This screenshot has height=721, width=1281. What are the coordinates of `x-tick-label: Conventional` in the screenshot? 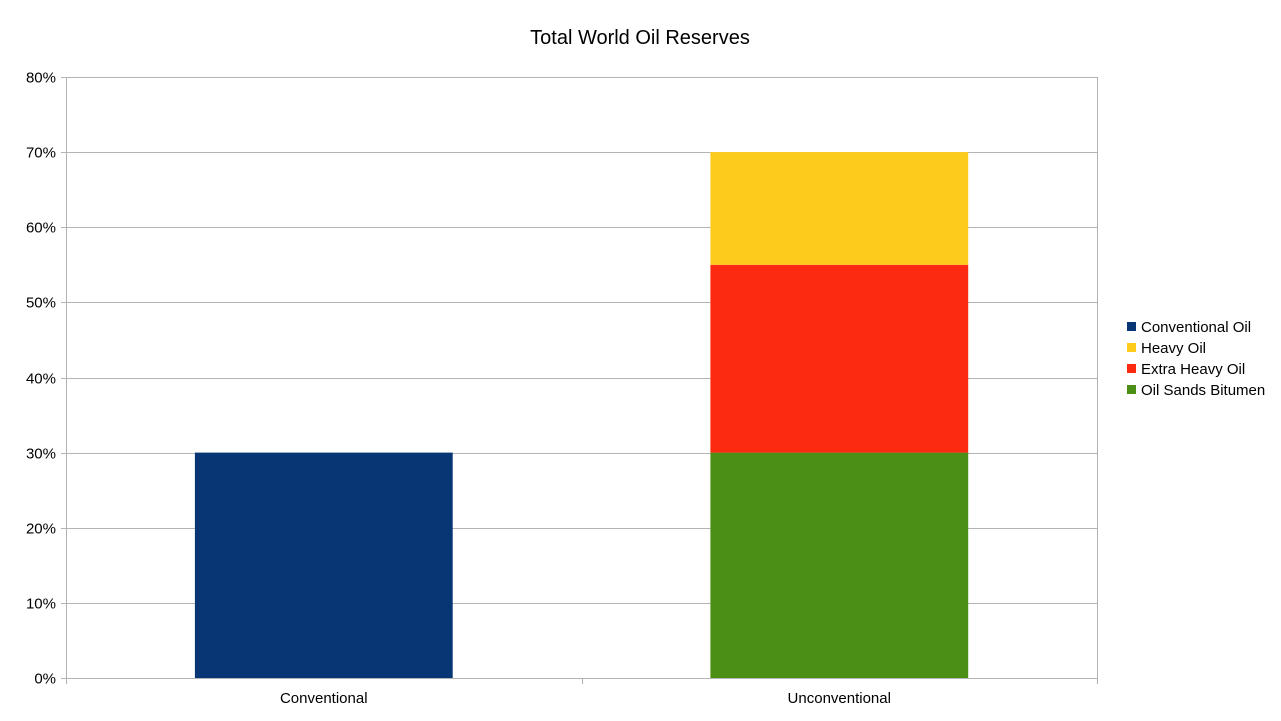 It's located at (324, 698).